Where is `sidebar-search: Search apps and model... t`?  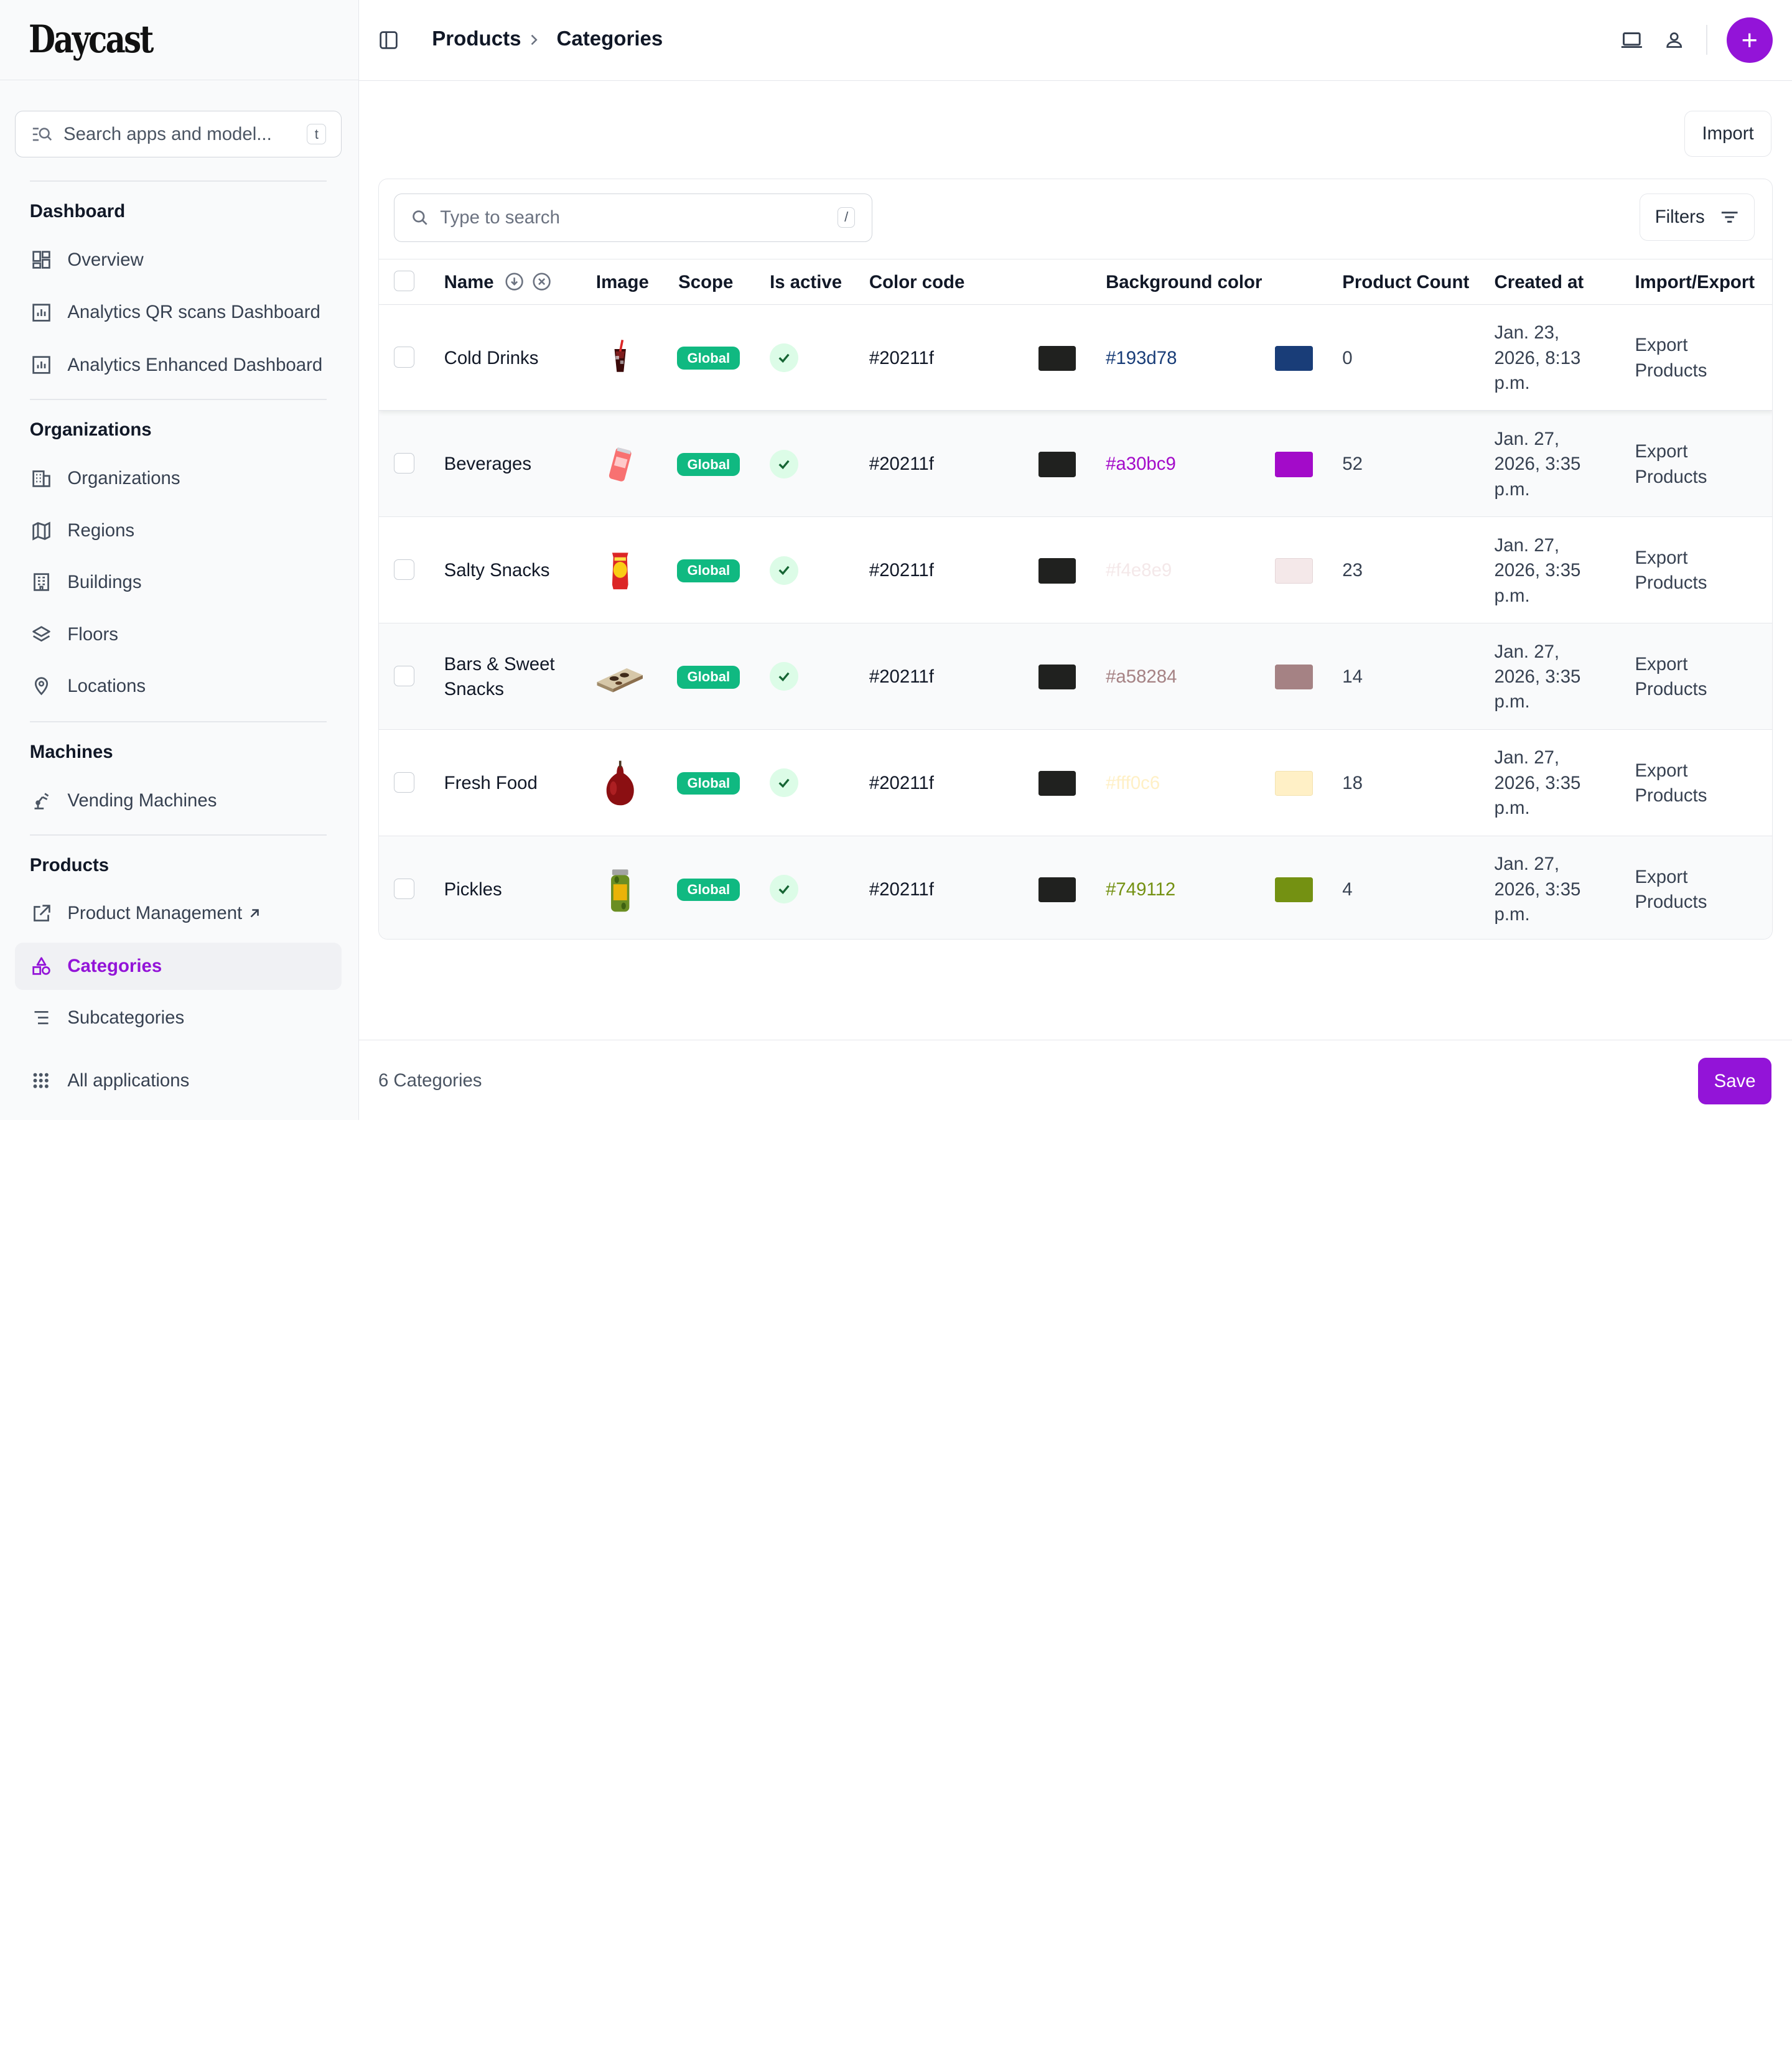 sidebar-search: Search apps and model... t is located at coordinates (178, 134).